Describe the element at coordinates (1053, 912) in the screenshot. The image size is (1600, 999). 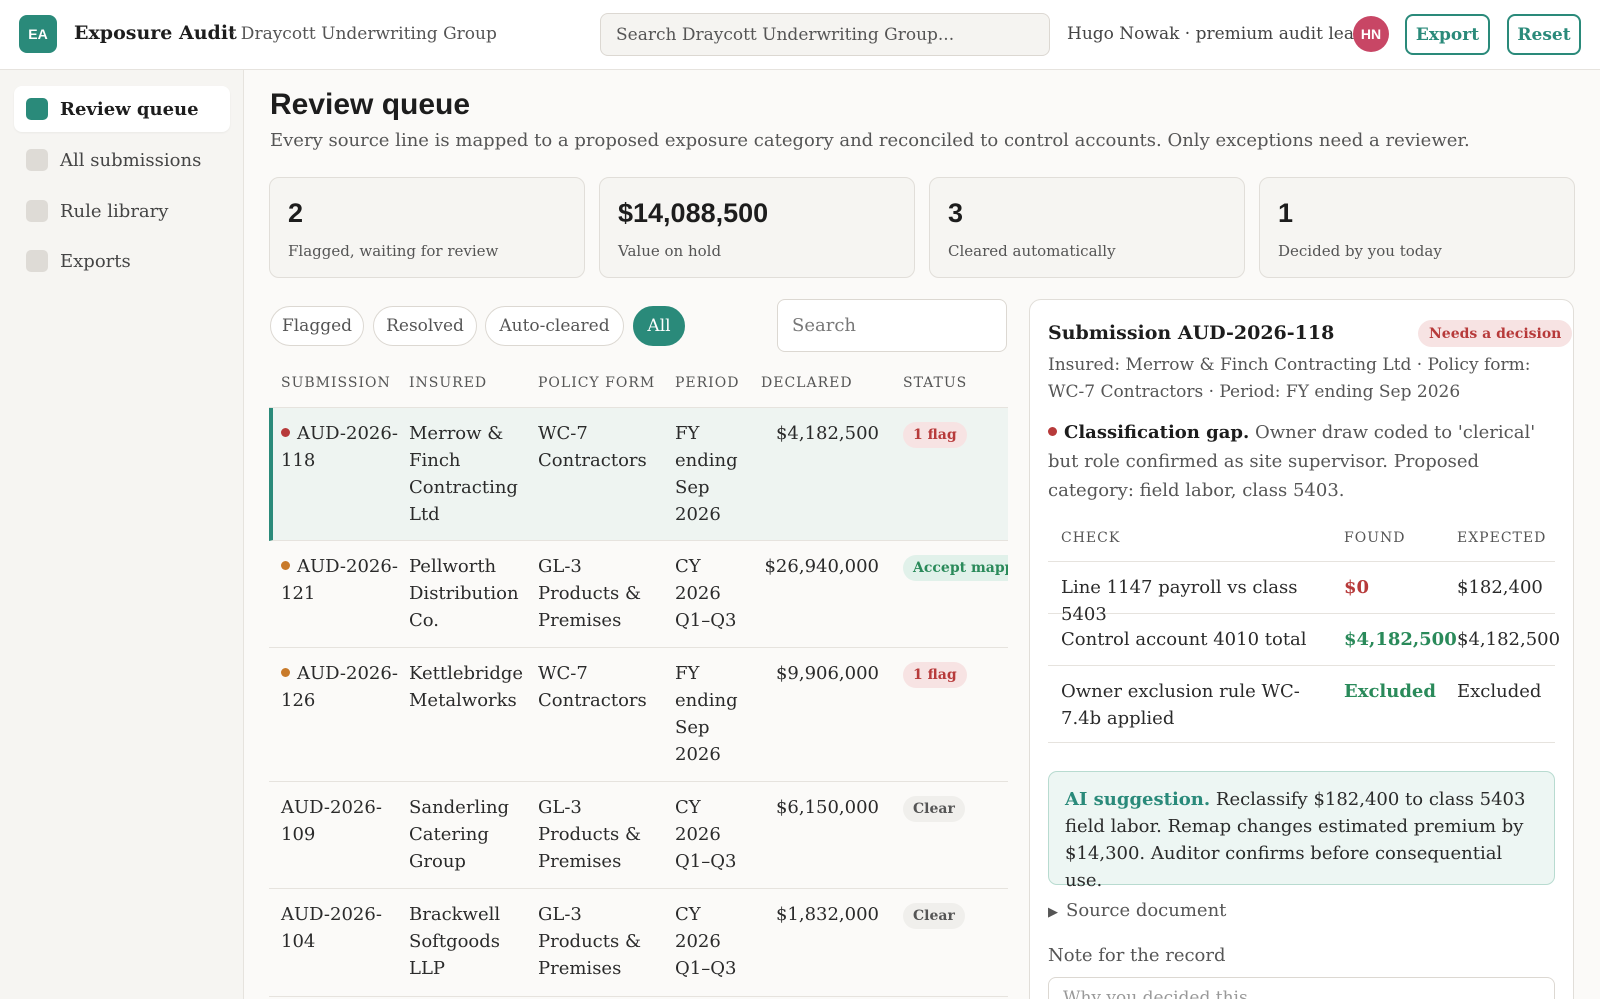
I see `caret-right-icon: ▶` at that location.